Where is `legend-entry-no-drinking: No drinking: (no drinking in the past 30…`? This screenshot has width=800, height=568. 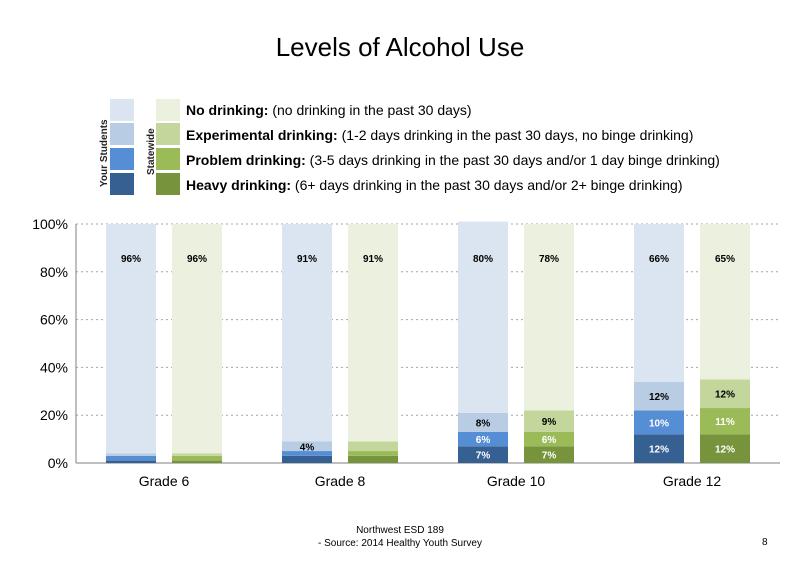
legend-entry-no-drinking: No drinking: (no drinking in the past 30… is located at coordinates (329, 110).